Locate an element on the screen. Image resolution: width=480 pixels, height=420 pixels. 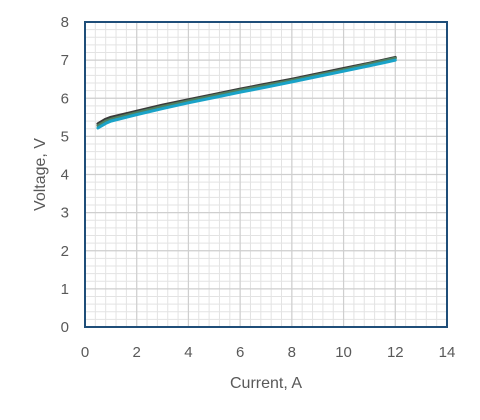
x-tick-label: 12 is located at coordinates (395, 352).